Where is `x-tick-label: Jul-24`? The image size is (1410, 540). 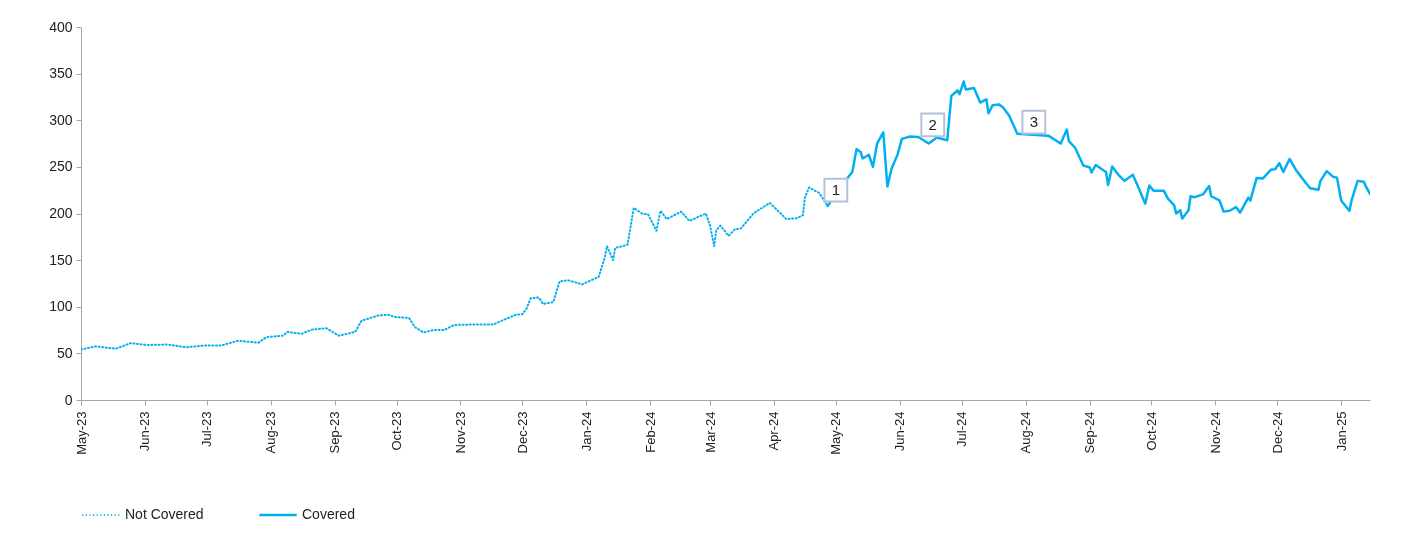
x-tick-label: Jul-24 is located at coordinates (962, 429).